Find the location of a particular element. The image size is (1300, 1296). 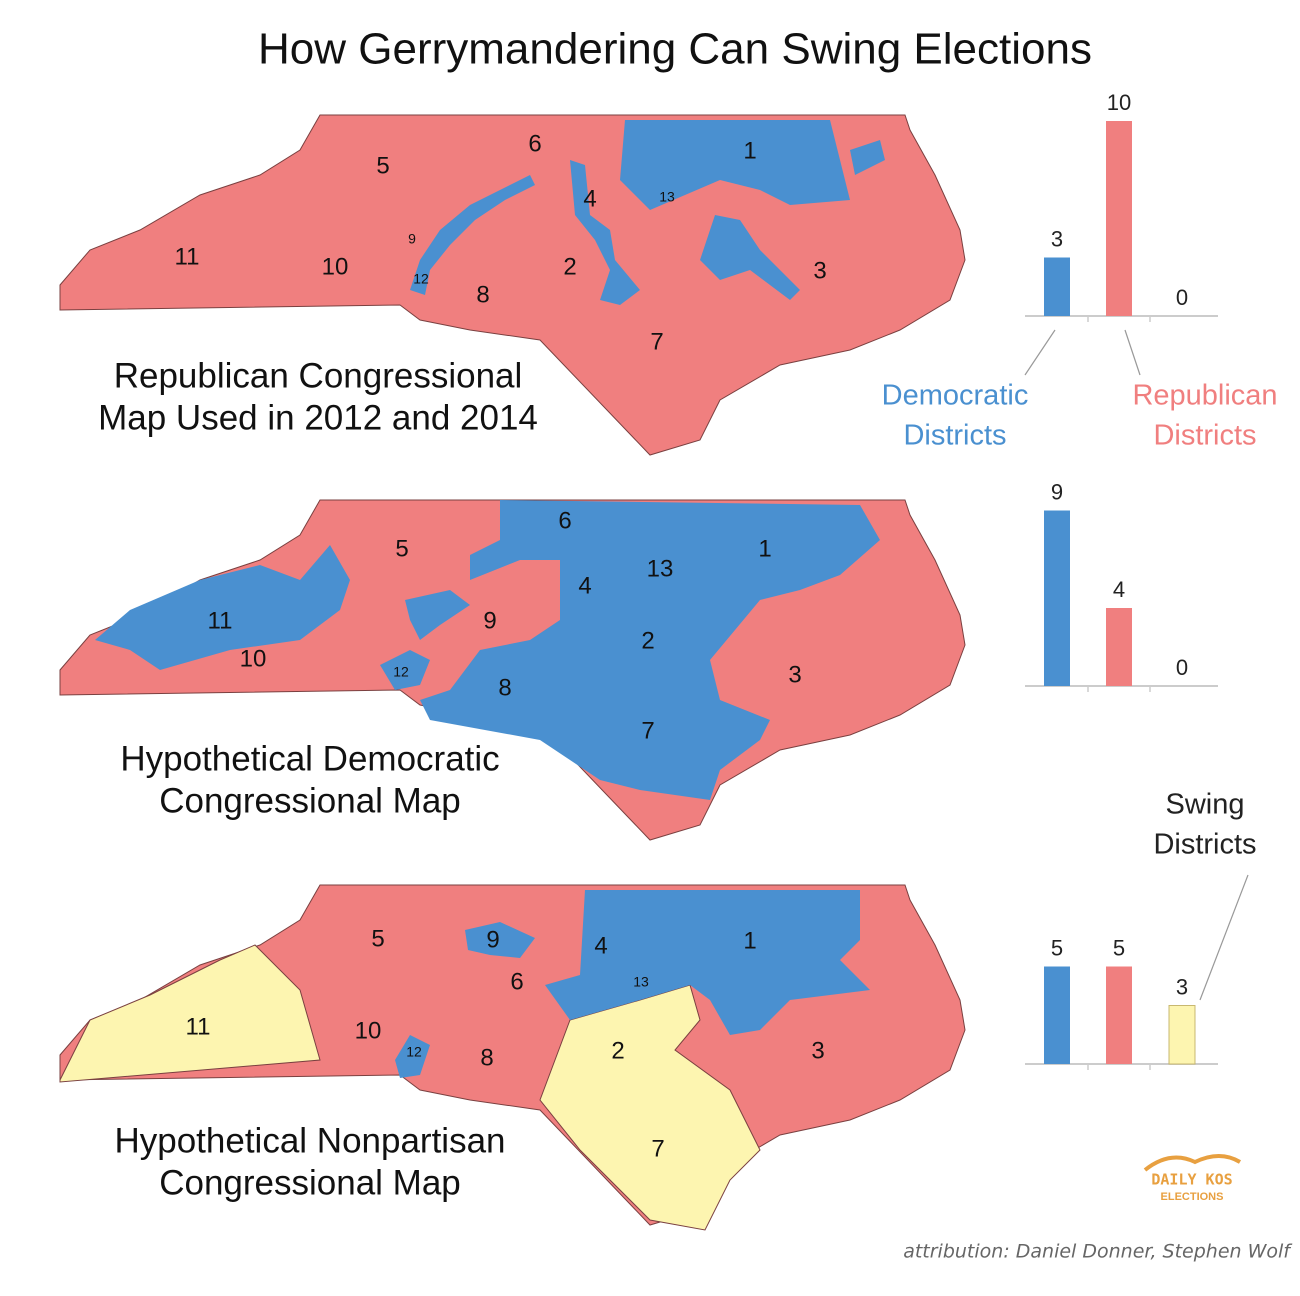

legend-democratic: Democratic is located at coordinates (955, 396).